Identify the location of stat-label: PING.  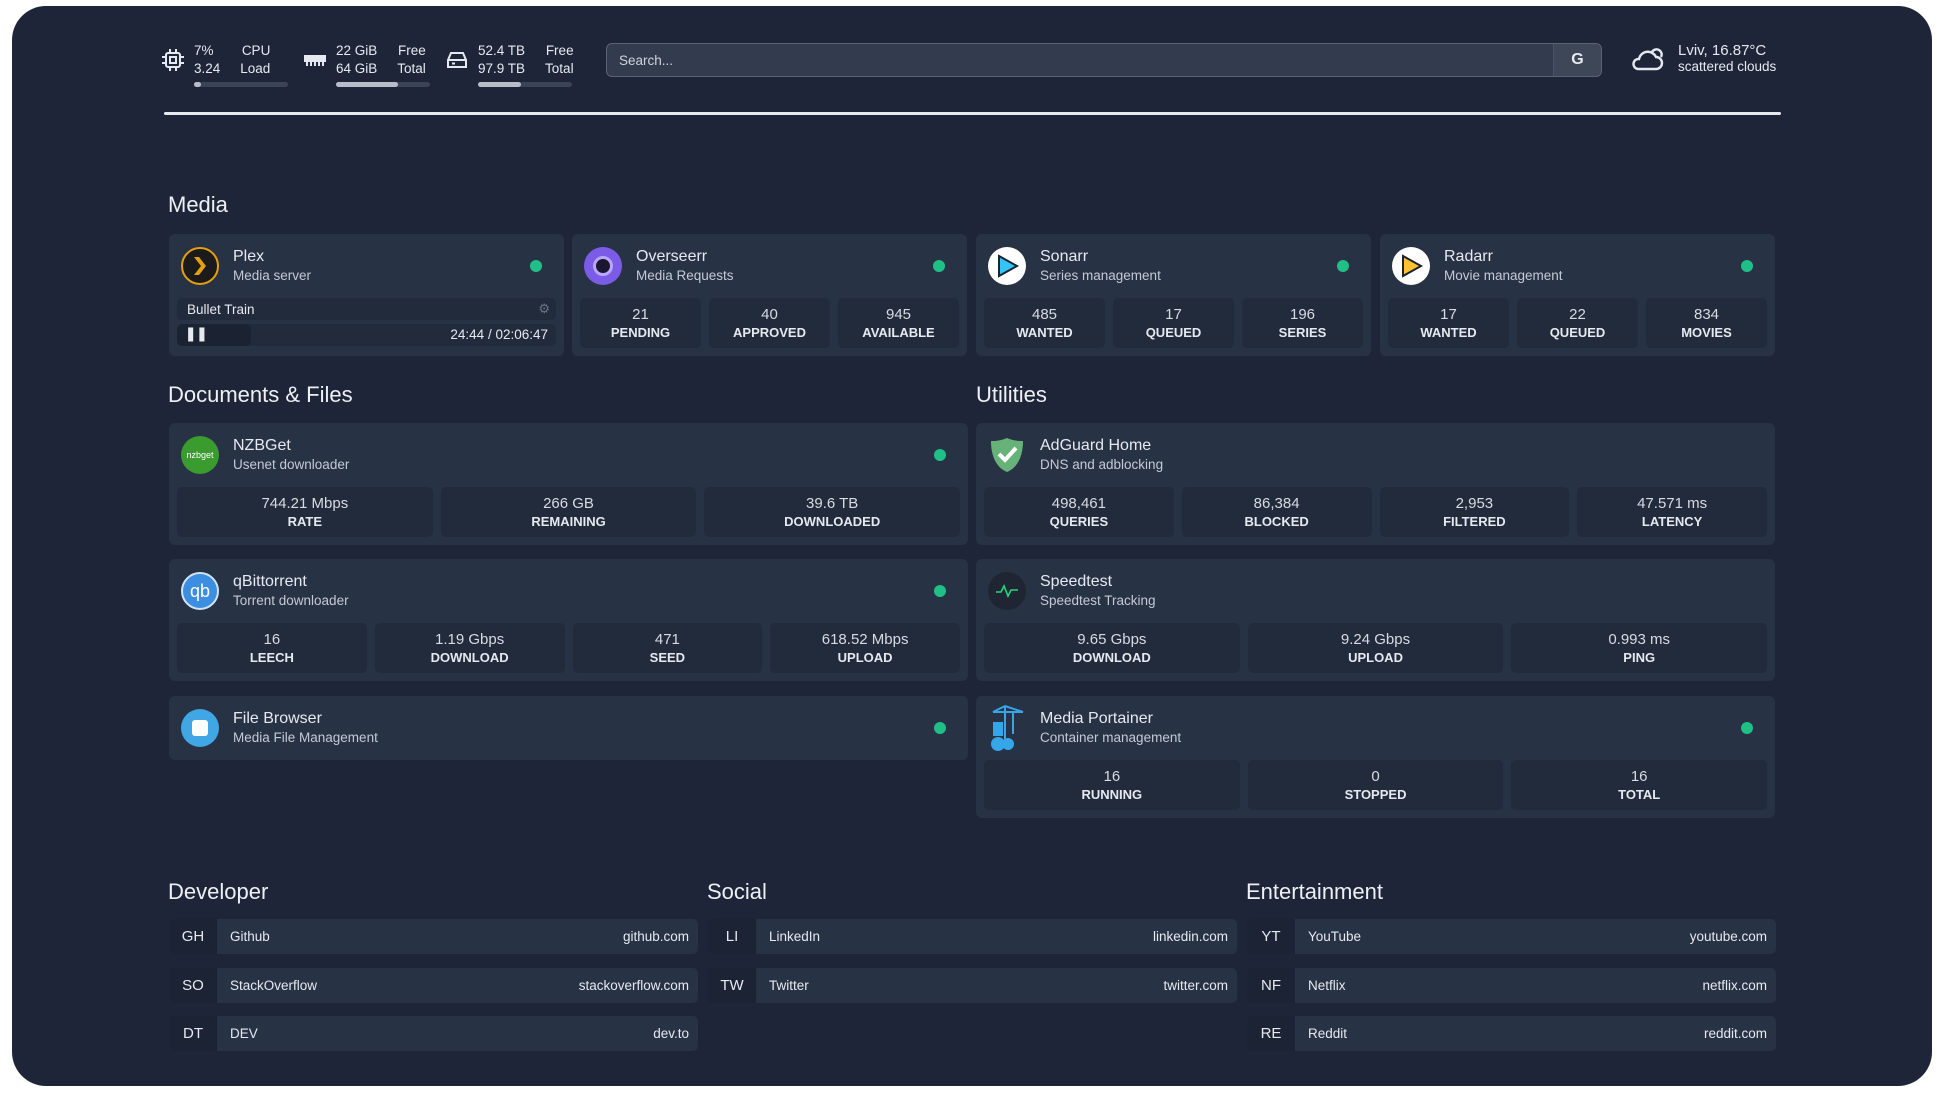
(1639, 657).